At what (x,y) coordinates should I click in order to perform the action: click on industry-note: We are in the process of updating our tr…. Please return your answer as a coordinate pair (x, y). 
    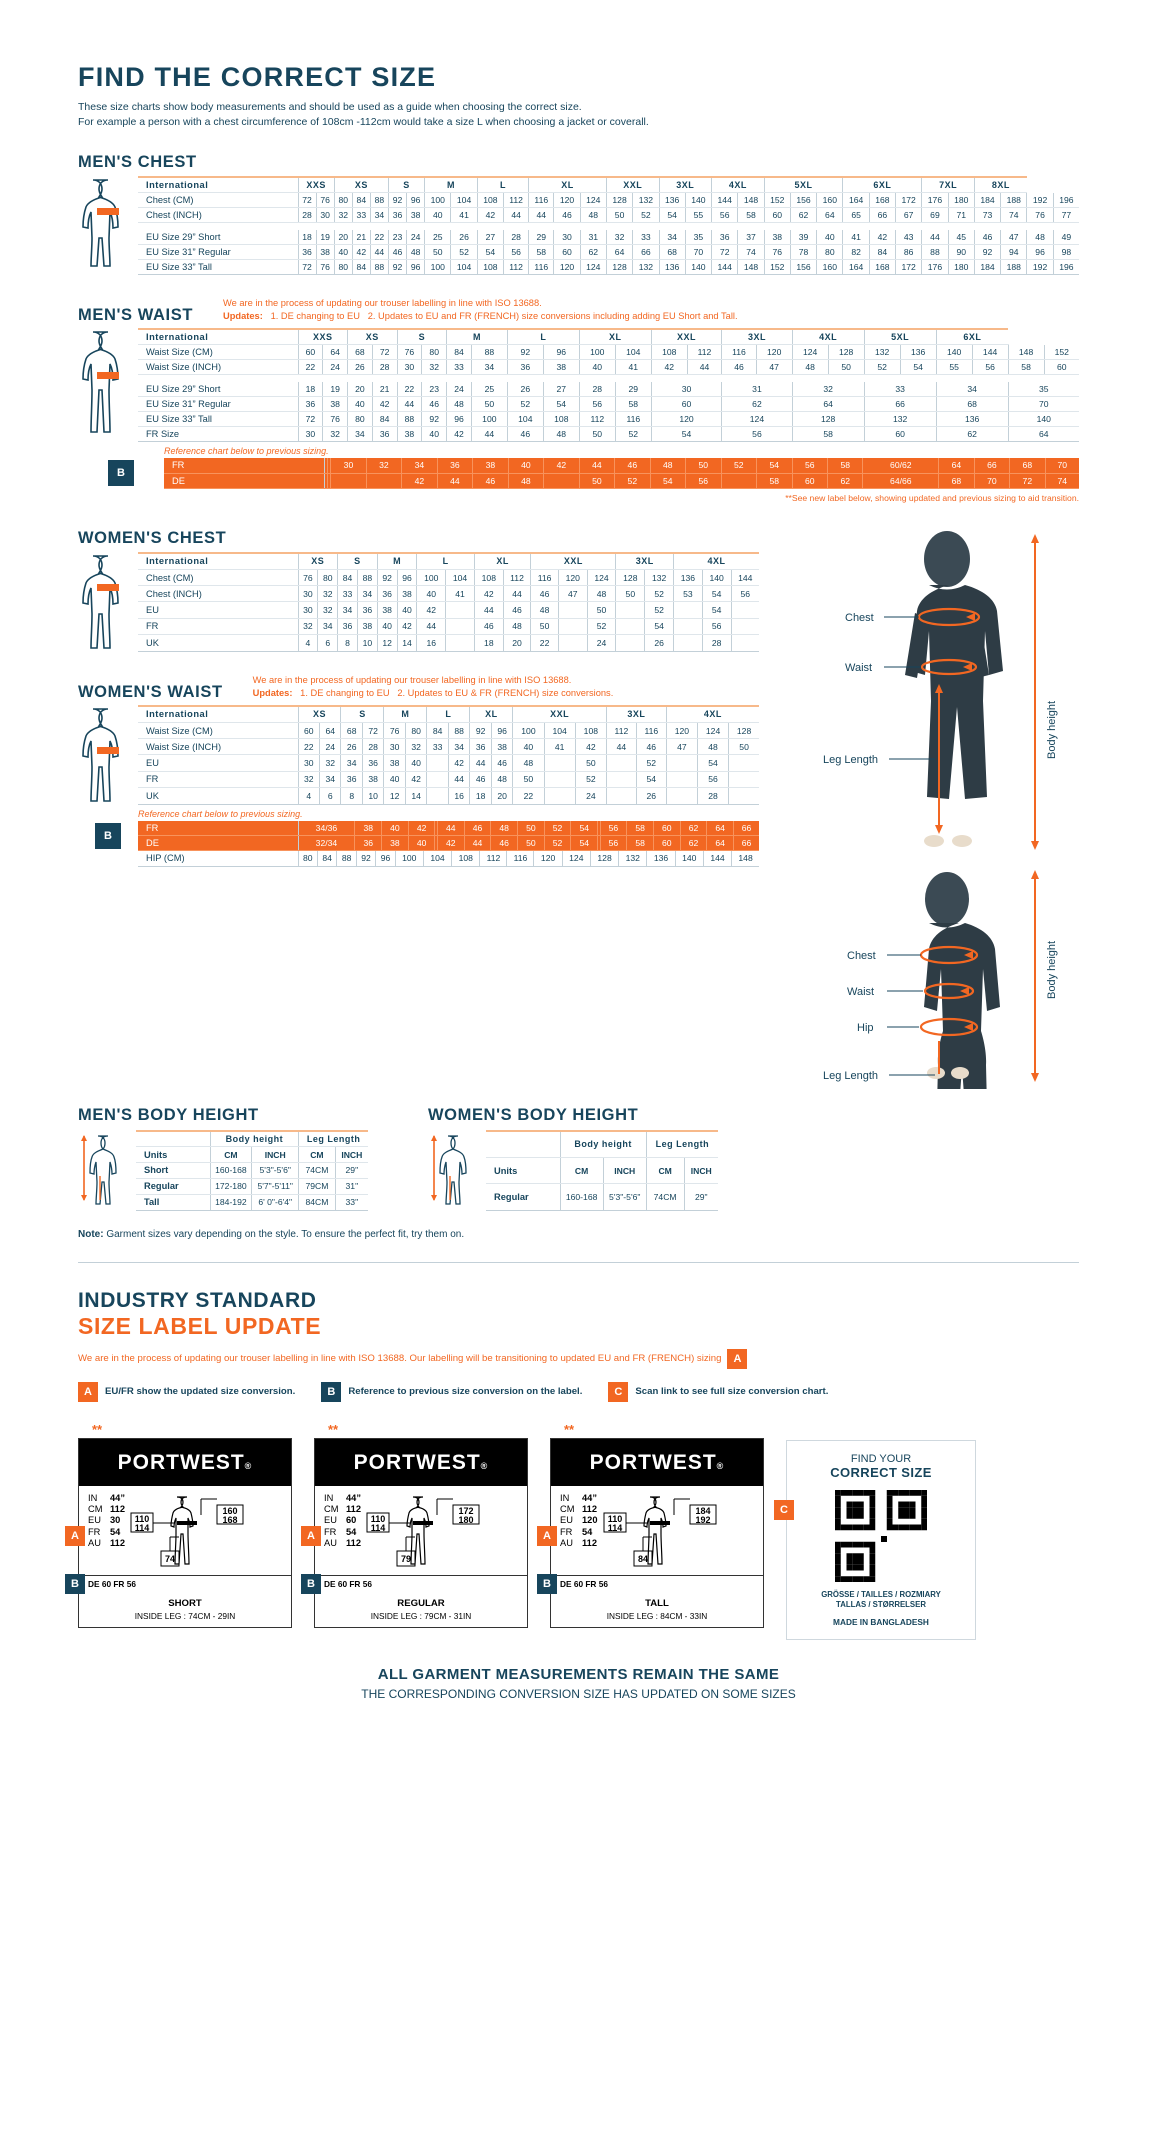
    Looking at the image, I should click on (578, 1358).